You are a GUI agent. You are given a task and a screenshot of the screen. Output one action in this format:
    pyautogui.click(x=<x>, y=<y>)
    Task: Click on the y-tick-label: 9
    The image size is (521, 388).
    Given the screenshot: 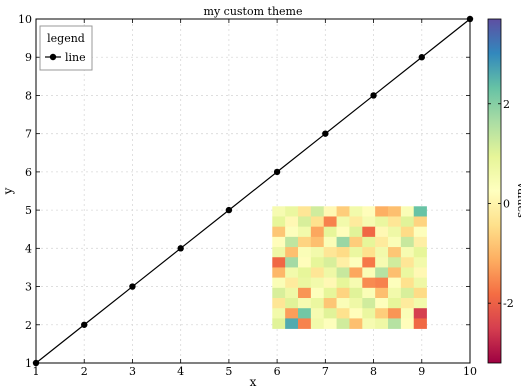 What is the action you would take?
    pyautogui.click(x=28, y=57)
    